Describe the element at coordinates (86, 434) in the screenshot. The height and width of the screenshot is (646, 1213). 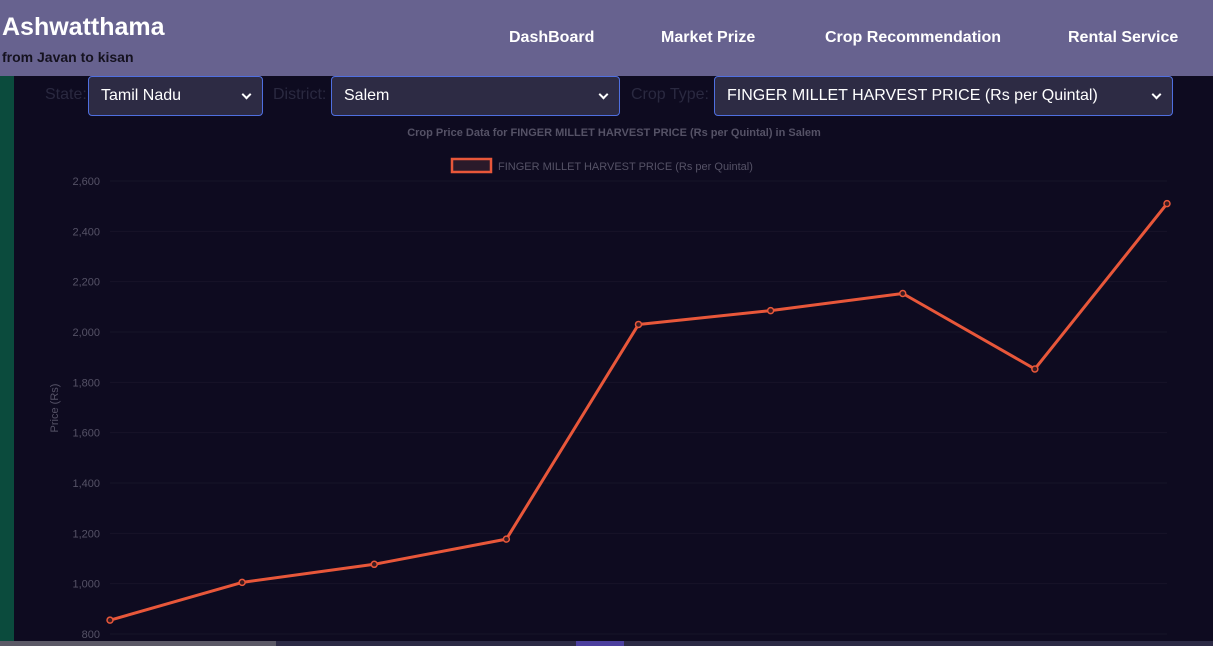
I see `y-tick-label: 1,600` at that location.